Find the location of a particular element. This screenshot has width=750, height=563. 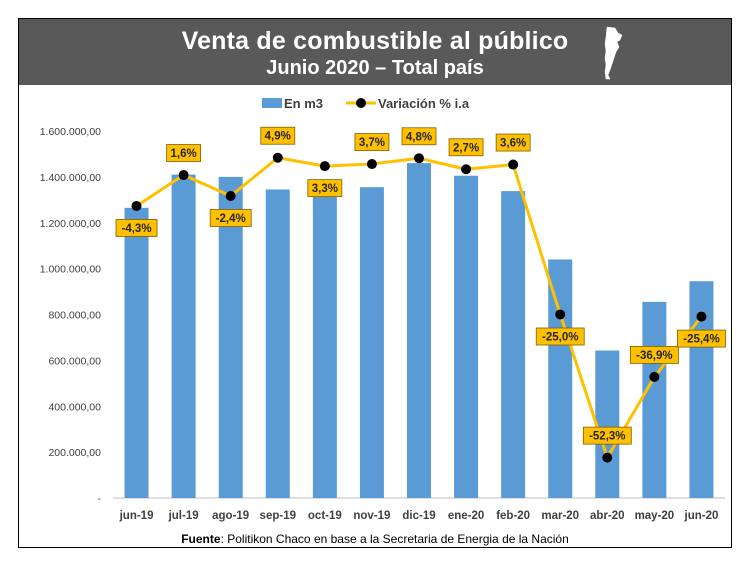

data-label: -2,4% is located at coordinates (231, 219).